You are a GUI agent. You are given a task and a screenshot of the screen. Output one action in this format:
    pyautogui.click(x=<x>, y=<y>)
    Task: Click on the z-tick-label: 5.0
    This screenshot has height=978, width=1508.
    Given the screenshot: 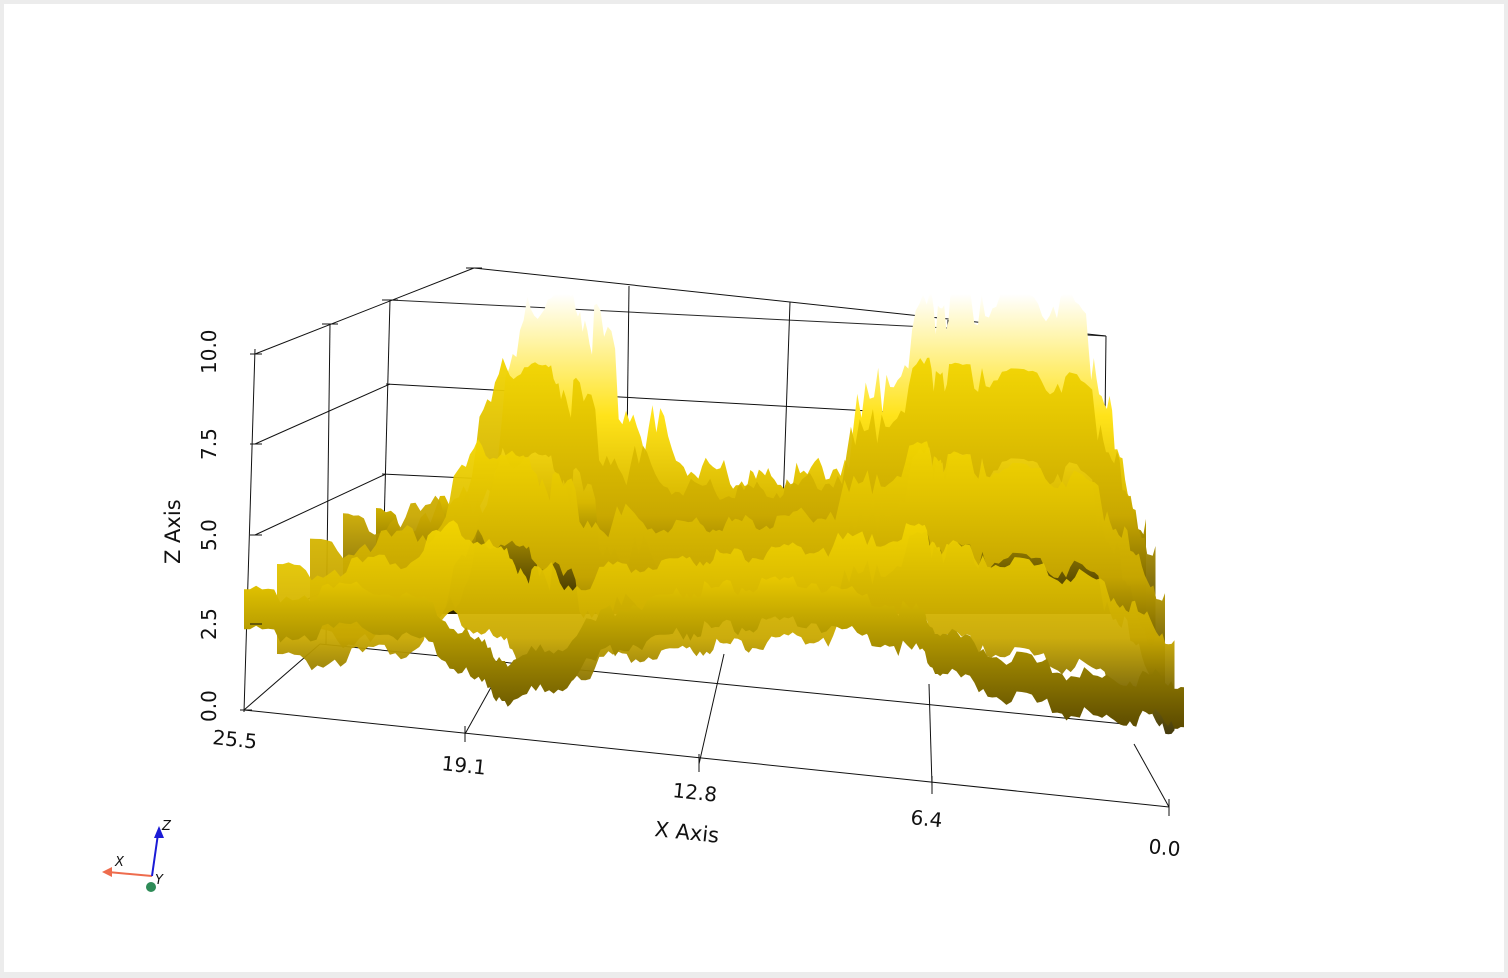 What is the action you would take?
    pyautogui.click(x=209, y=535)
    